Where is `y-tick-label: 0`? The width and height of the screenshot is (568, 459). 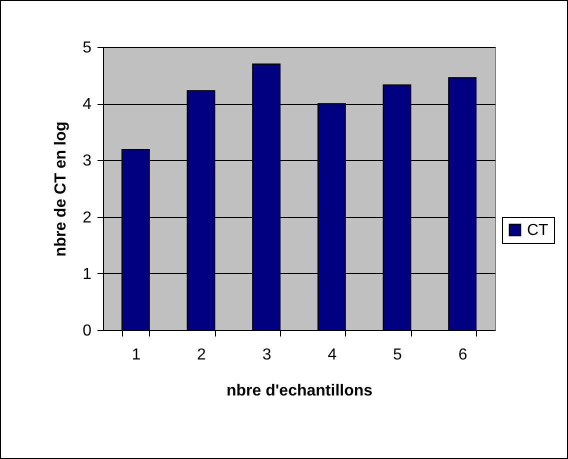 y-tick-label: 0 is located at coordinates (87, 331).